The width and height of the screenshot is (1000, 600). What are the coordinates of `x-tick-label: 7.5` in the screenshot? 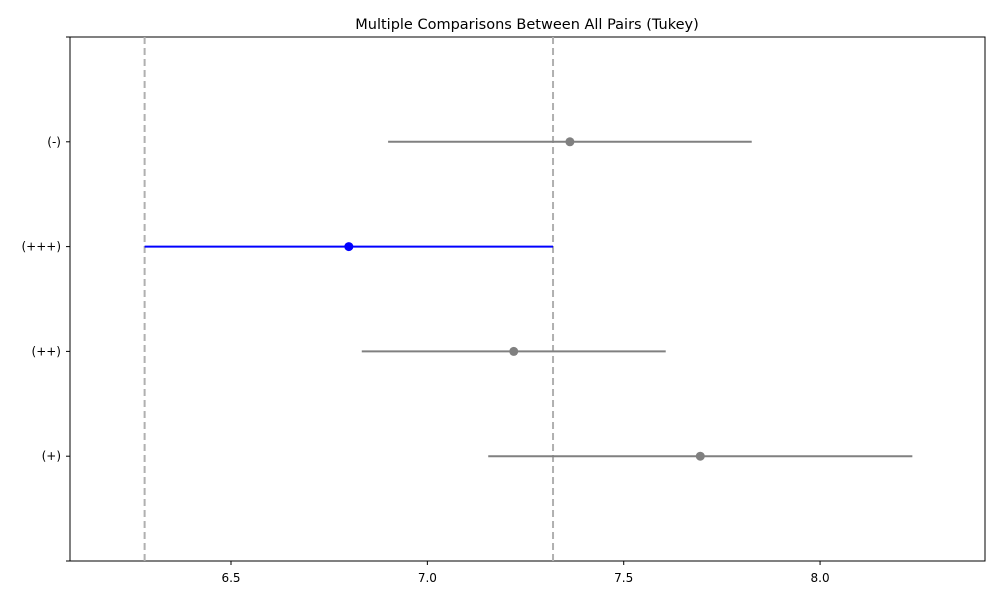 It's located at (623, 578).